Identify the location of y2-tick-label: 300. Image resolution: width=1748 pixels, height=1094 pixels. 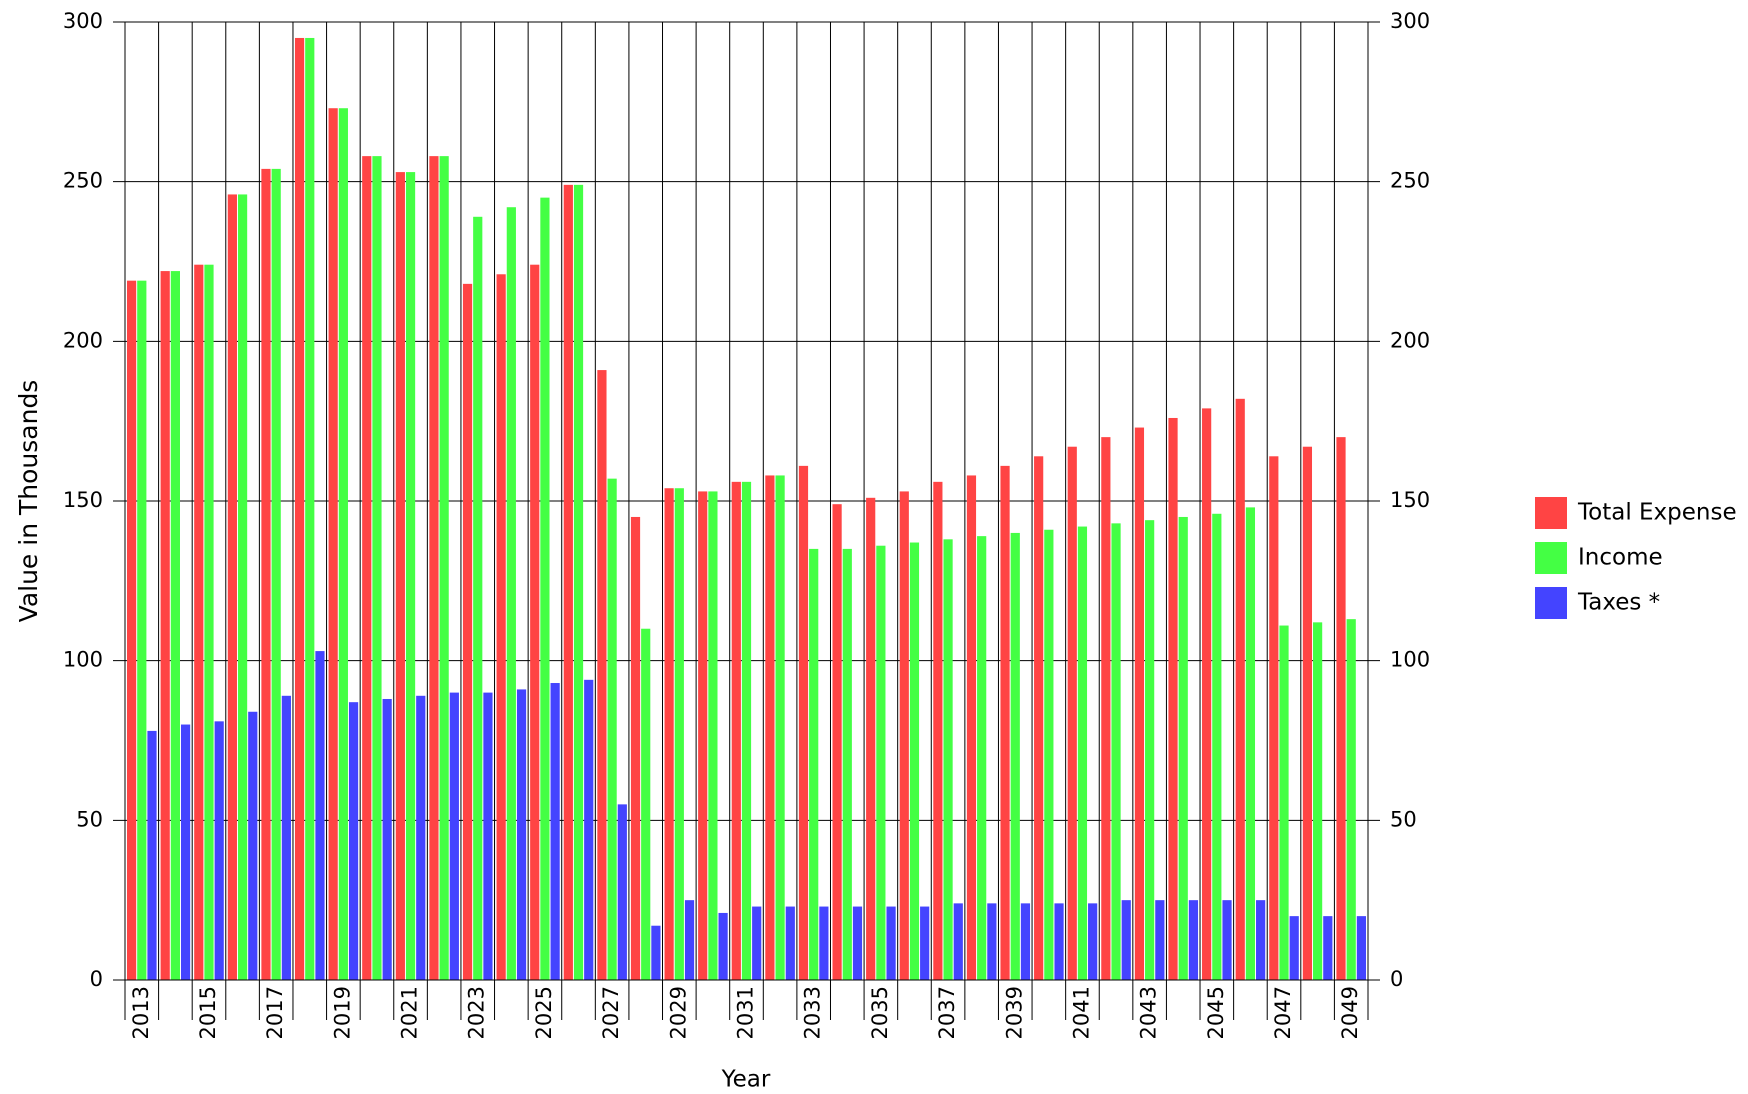
(1410, 21).